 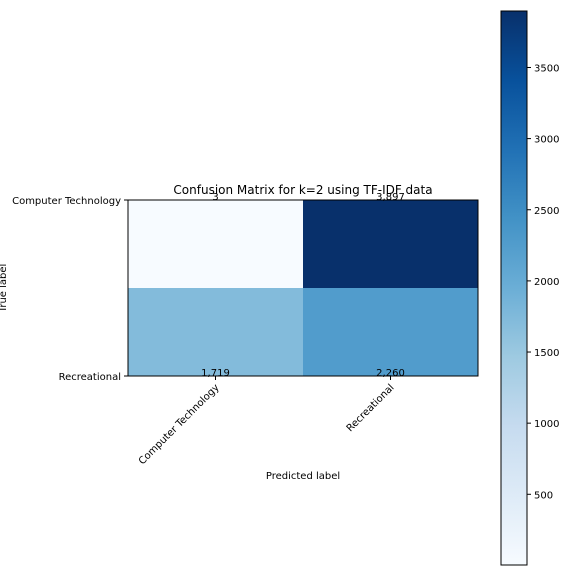 I want to click on y-tick-label: Computer Technology, so click(x=66, y=201).